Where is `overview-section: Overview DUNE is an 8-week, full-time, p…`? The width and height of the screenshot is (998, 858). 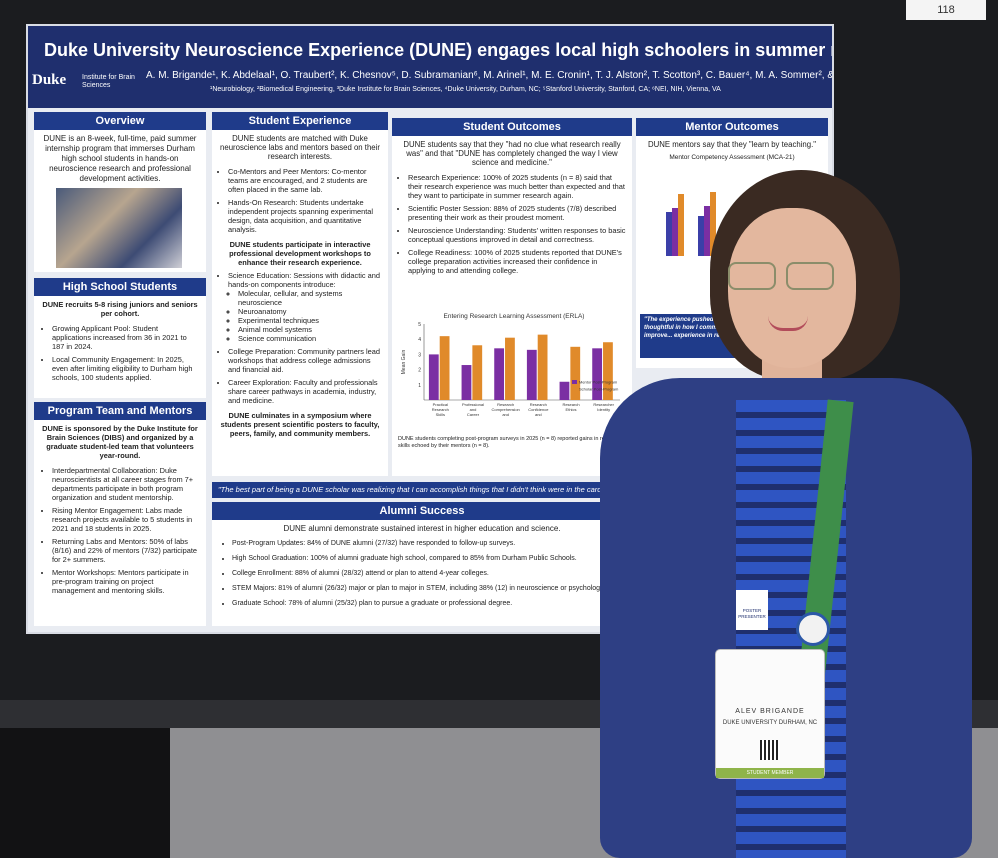
overview-section: Overview DUNE is an 8-week, full-time, p… is located at coordinates (120, 192).